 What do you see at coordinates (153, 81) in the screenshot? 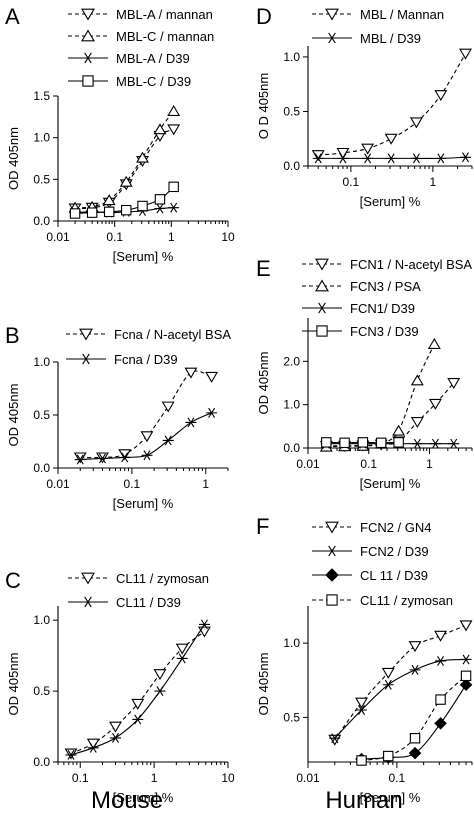
I see `legend-label: MBL-C / D39` at bounding box center [153, 81].